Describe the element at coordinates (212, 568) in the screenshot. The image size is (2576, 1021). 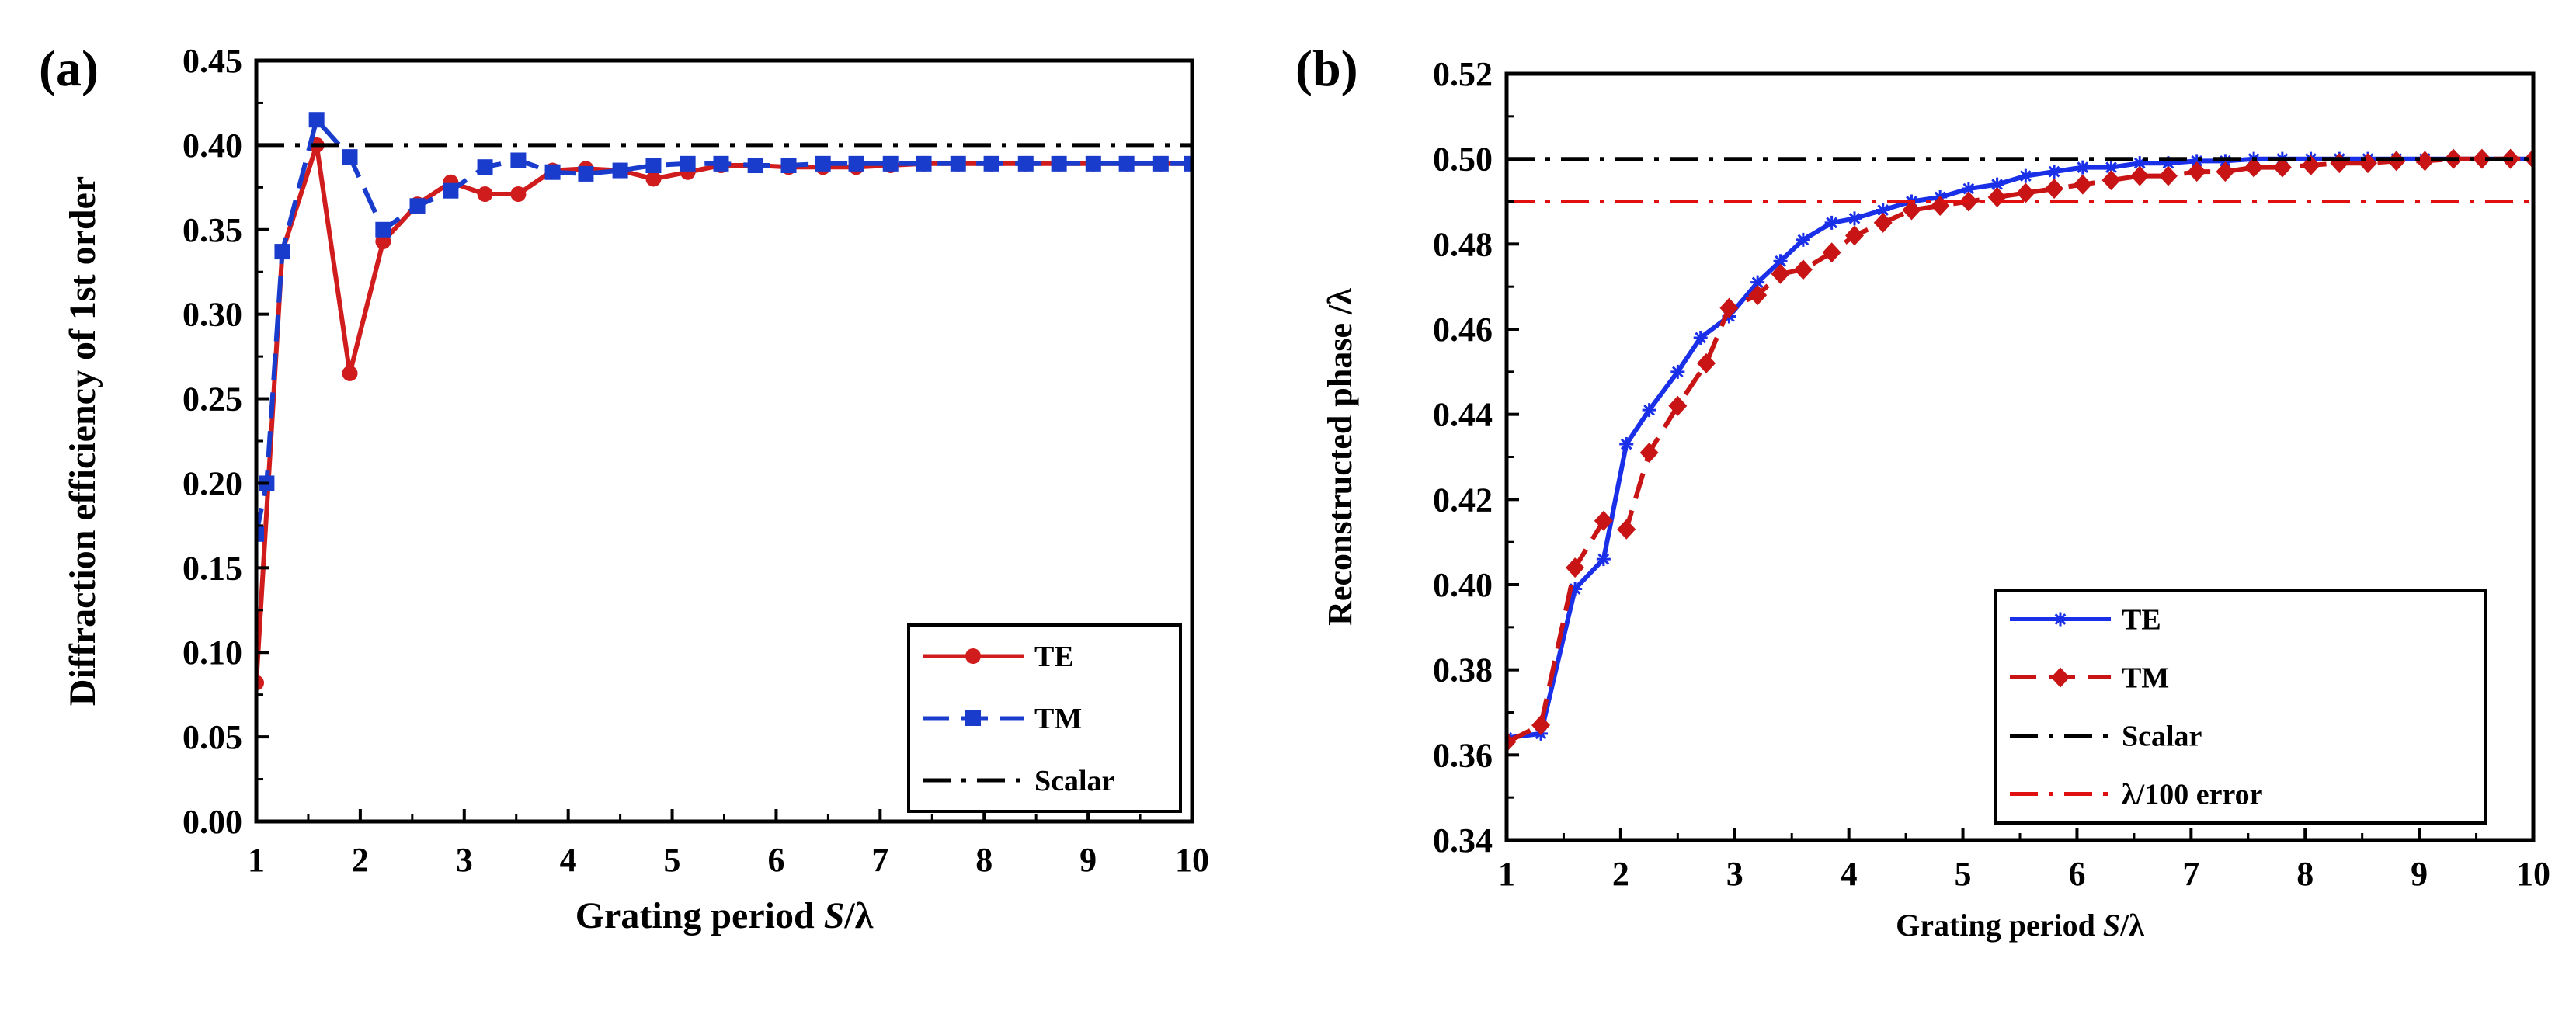
I see `y-tick-label-a-3: 0.15` at that location.